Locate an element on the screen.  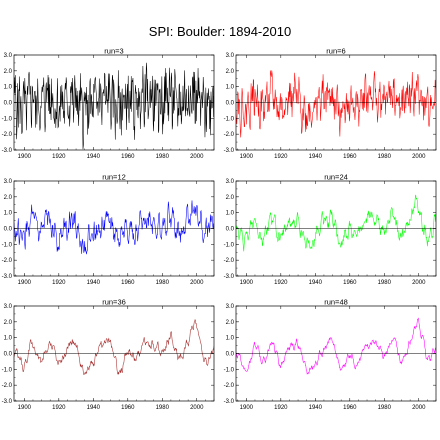
figure-title: SPI: Boulder: 1894-2010 is located at coordinates (220, 31).